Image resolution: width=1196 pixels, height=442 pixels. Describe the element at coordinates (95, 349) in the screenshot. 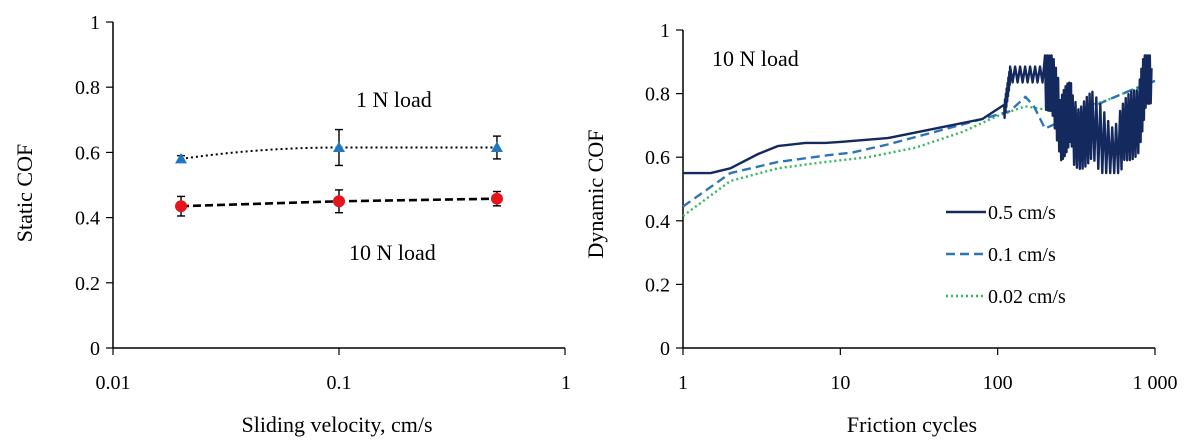

I see `left-y-tick-label: 0` at that location.